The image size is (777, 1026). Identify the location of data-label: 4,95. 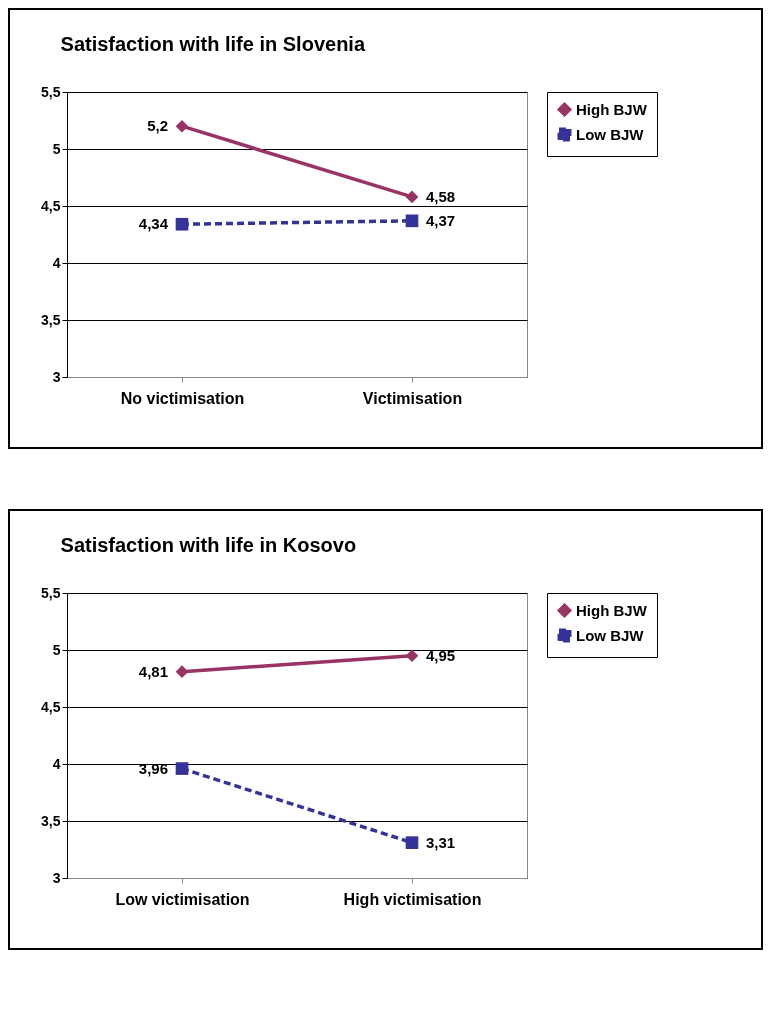
(441, 655).